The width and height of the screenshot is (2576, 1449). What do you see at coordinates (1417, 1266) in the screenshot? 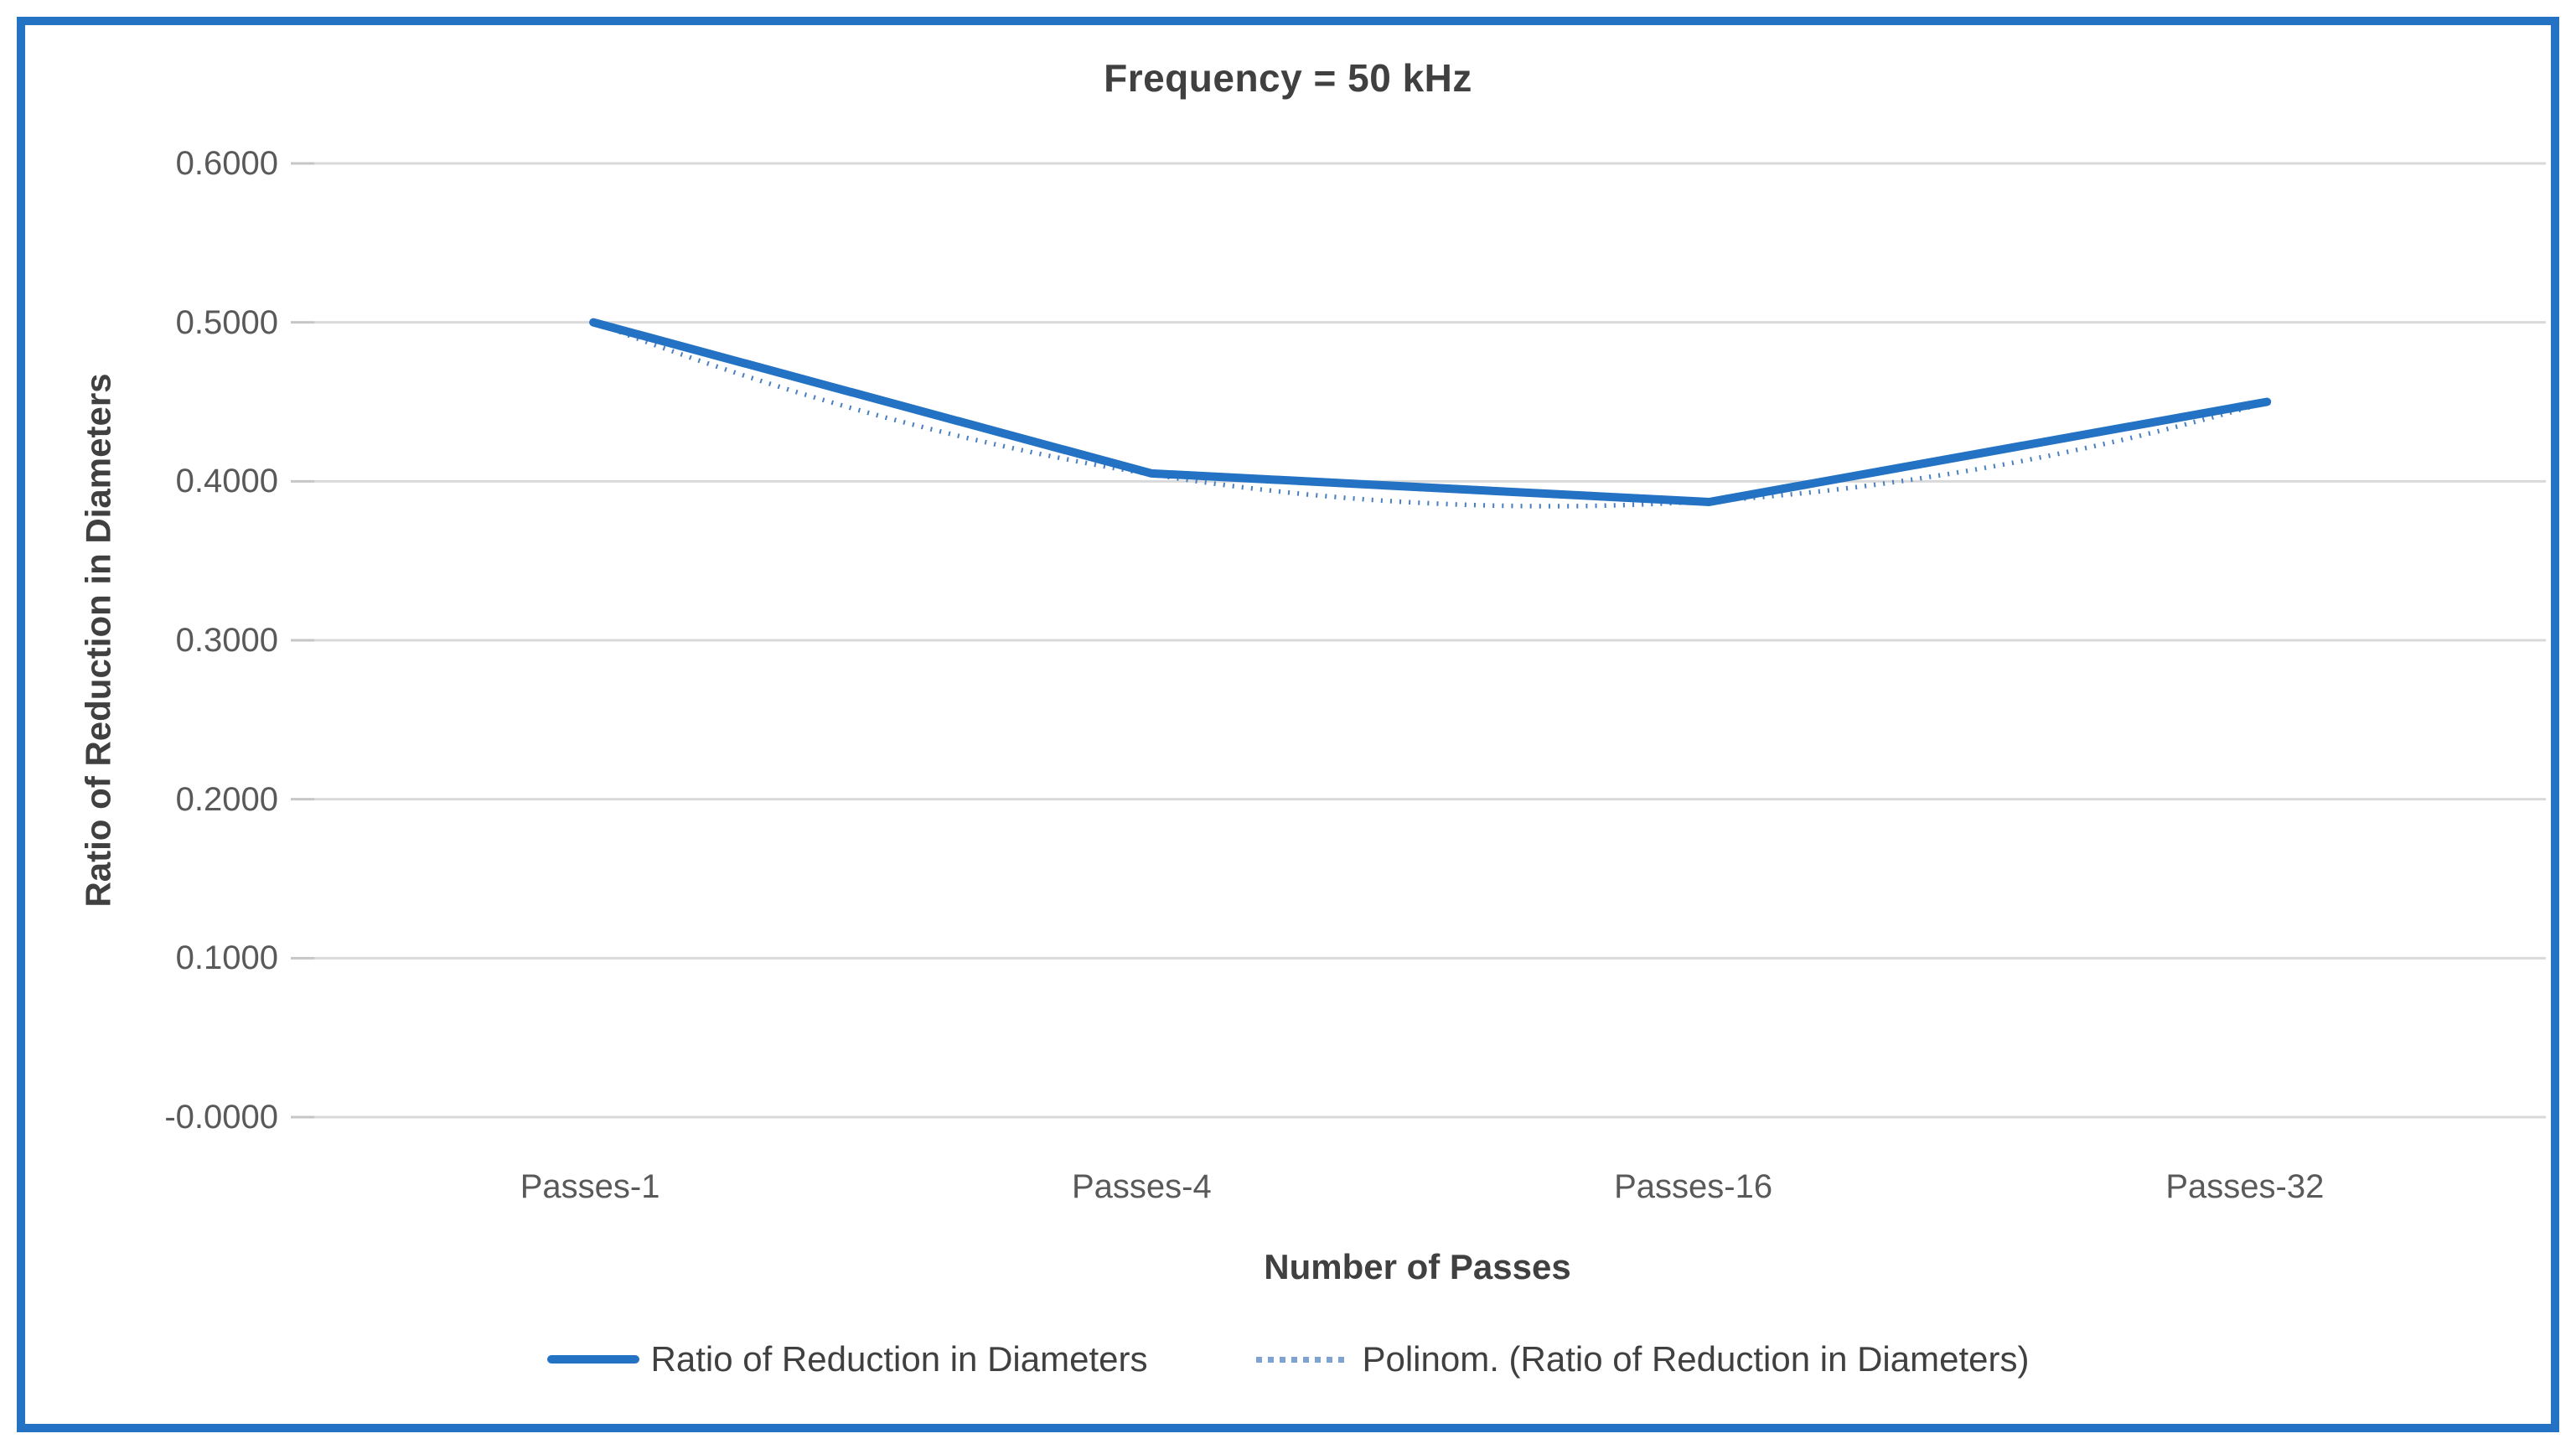
I see `x-axis-title: Number of Passes` at bounding box center [1417, 1266].